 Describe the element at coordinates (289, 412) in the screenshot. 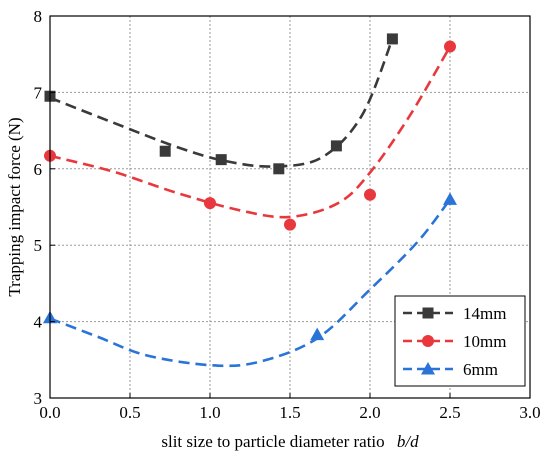

I see `x-tick-label: 1.5` at that location.